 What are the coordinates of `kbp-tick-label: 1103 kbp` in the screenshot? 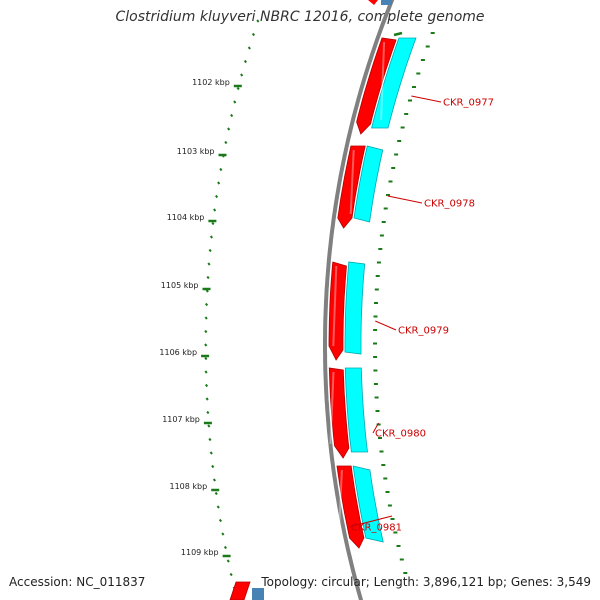 It's located at (196, 151).